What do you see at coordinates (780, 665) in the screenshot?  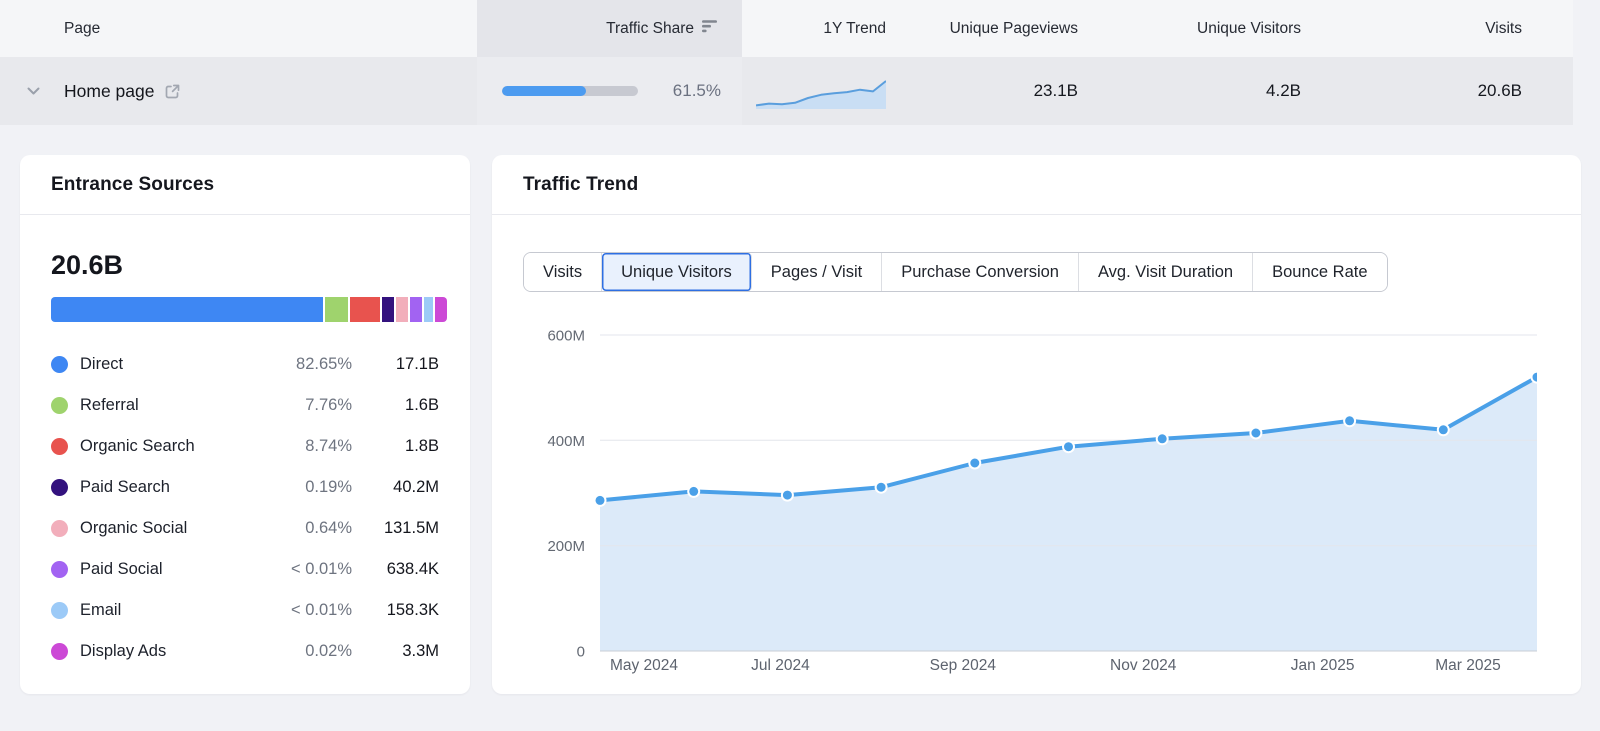 I see `svg-text: Jul 2024` at bounding box center [780, 665].